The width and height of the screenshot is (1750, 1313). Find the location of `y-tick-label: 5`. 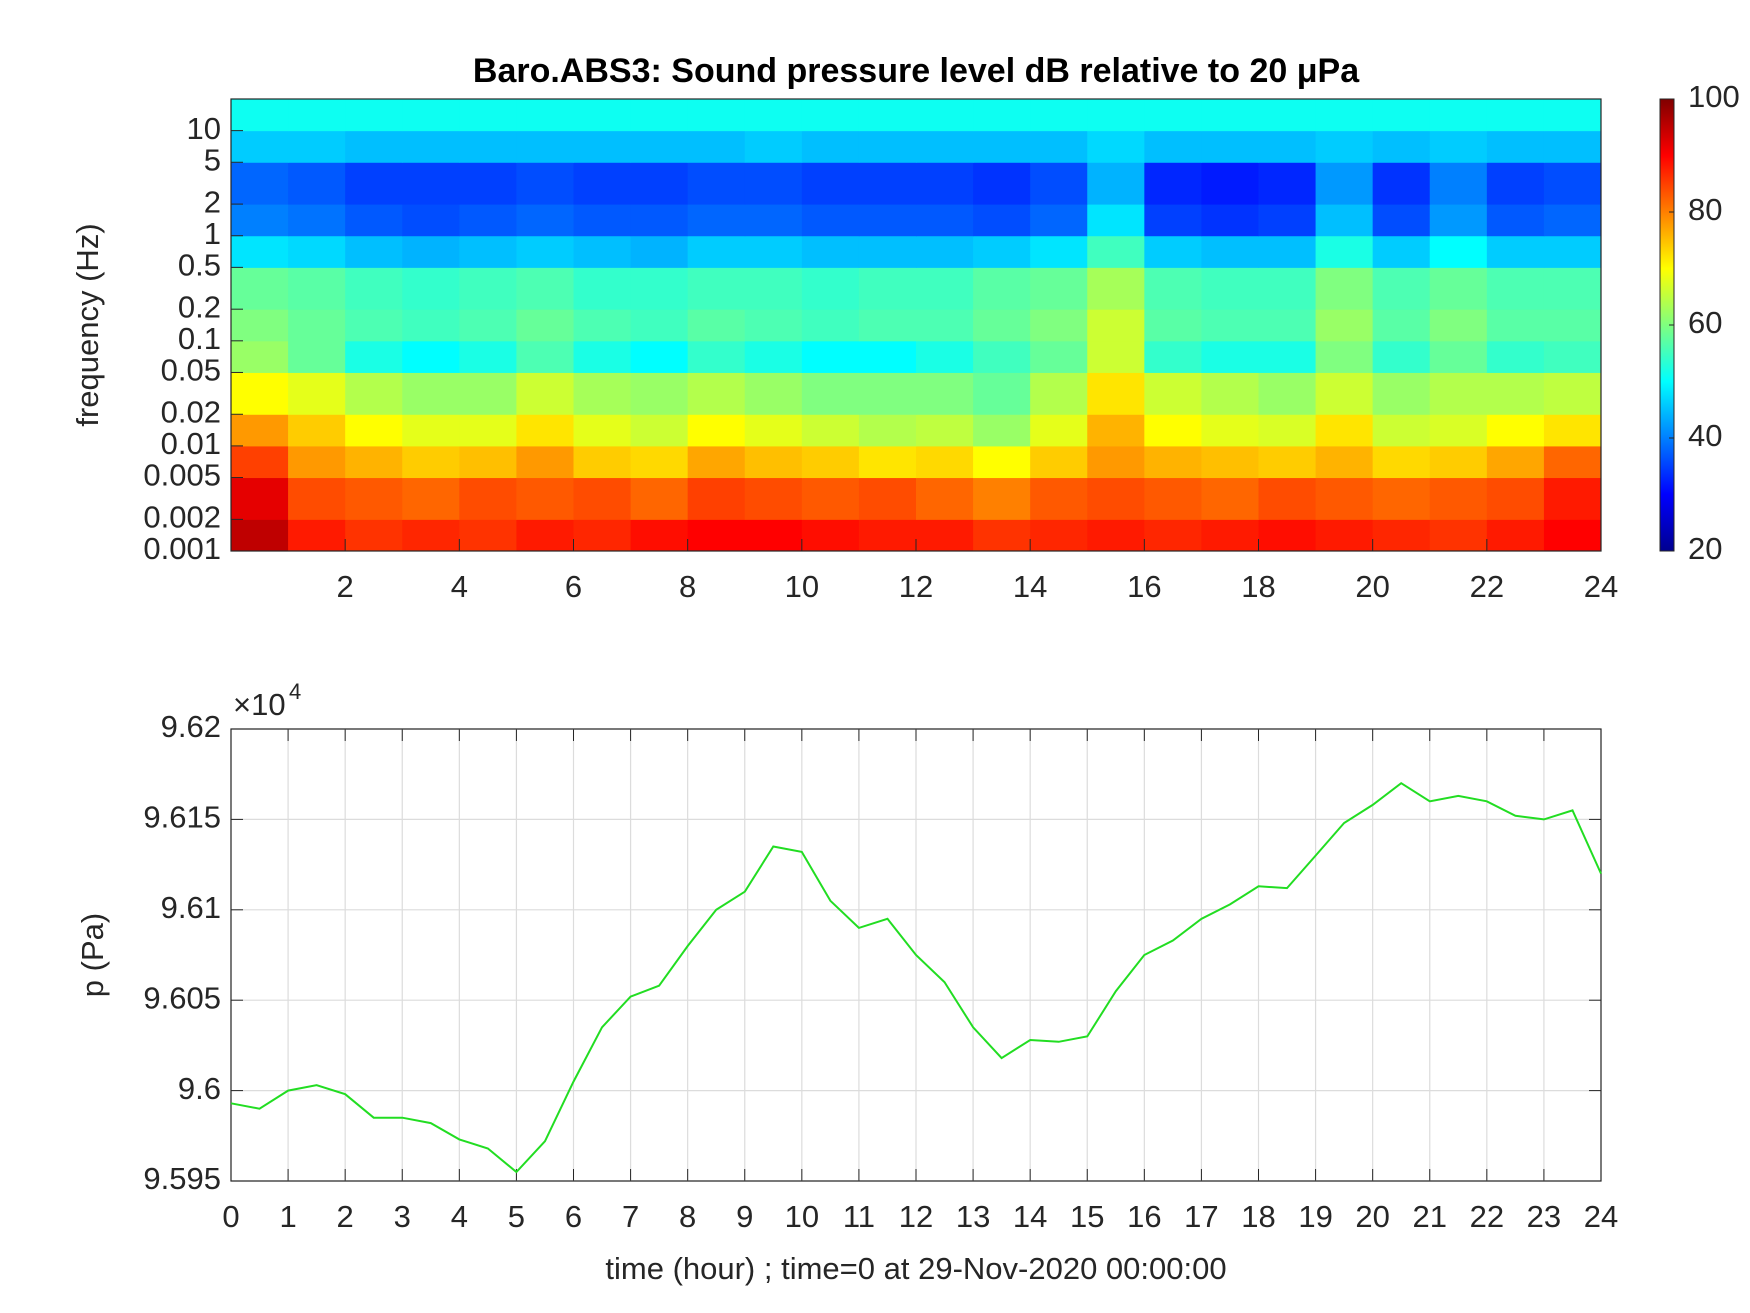

y-tick-label: 5 is located at coordinates (212, 159).